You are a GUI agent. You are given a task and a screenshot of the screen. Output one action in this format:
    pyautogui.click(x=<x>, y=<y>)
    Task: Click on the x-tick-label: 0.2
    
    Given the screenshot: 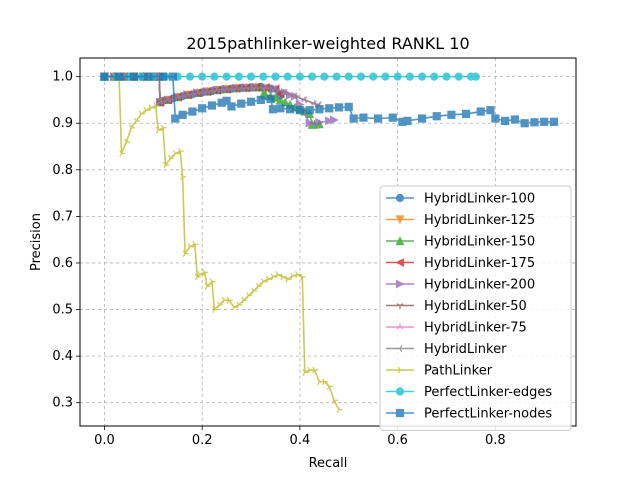 What is the action you would take?
    pyautogui.click(x=202, y=440)
    